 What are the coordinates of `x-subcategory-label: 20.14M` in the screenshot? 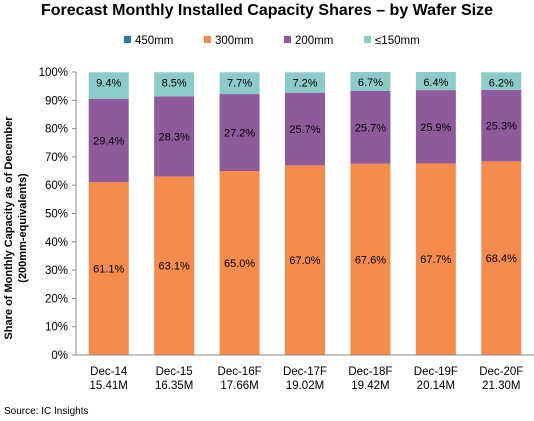 It's located at (436, 386).